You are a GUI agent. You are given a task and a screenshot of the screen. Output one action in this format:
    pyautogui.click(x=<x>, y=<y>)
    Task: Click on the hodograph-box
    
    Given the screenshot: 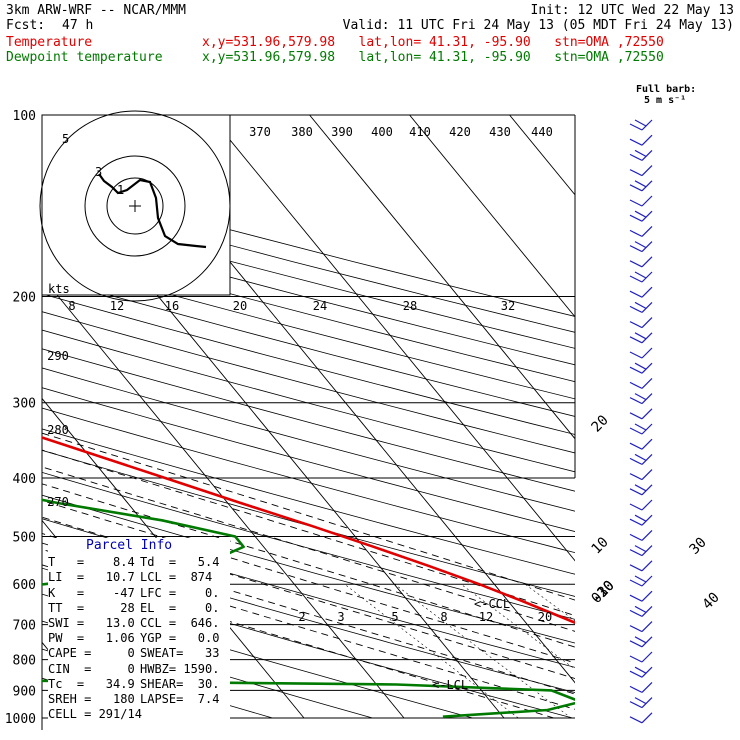 What is the action you would take?
    pyautogui.click(x=136, y=205)
    